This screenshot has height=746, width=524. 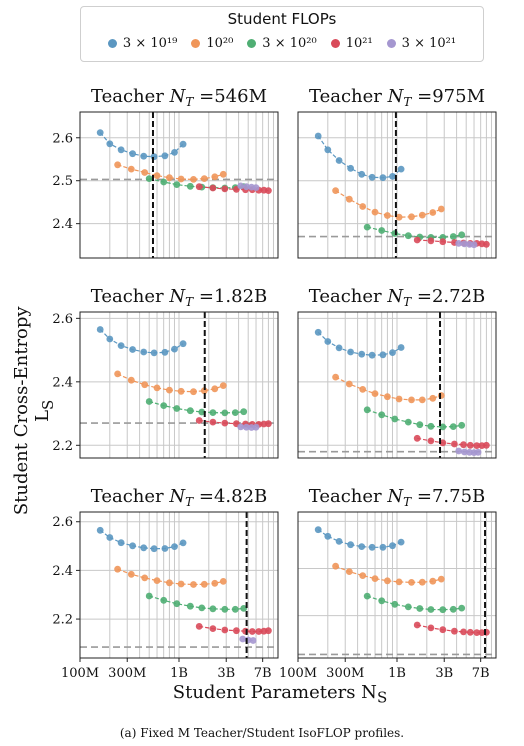 What do you see at coordinates (351, 43) in the screenshot?
I see `legend-item-1e21: 10²¹` at bounding box center [351, 43].